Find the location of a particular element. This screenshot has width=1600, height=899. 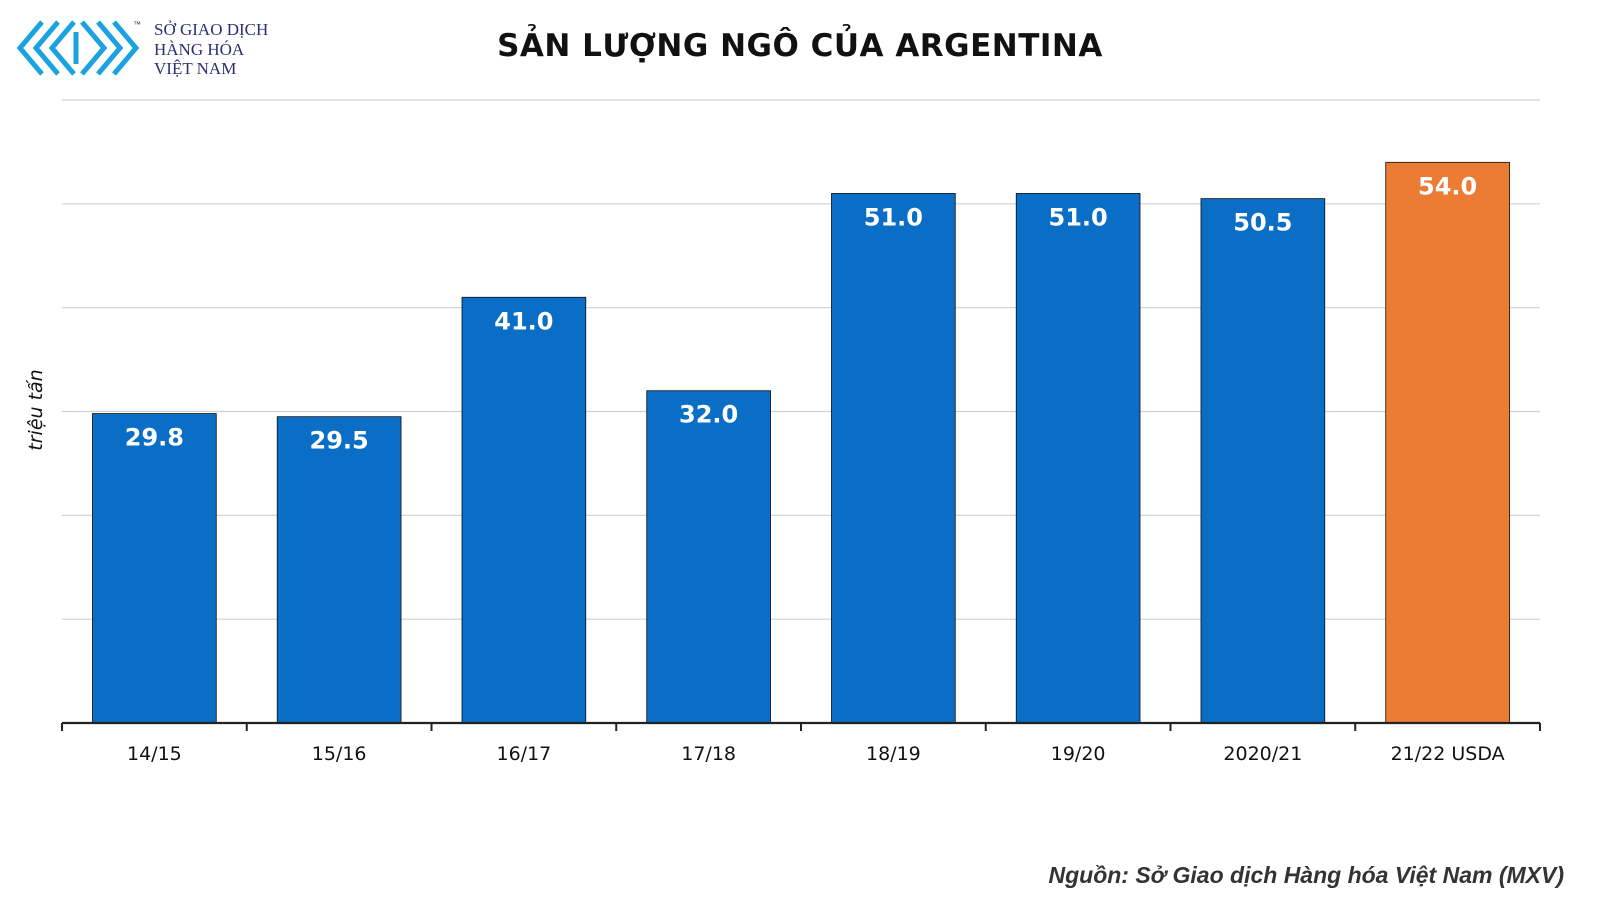

logo-line-1: SỞ GIAO DỊCH is located at coordinates (211, 29).